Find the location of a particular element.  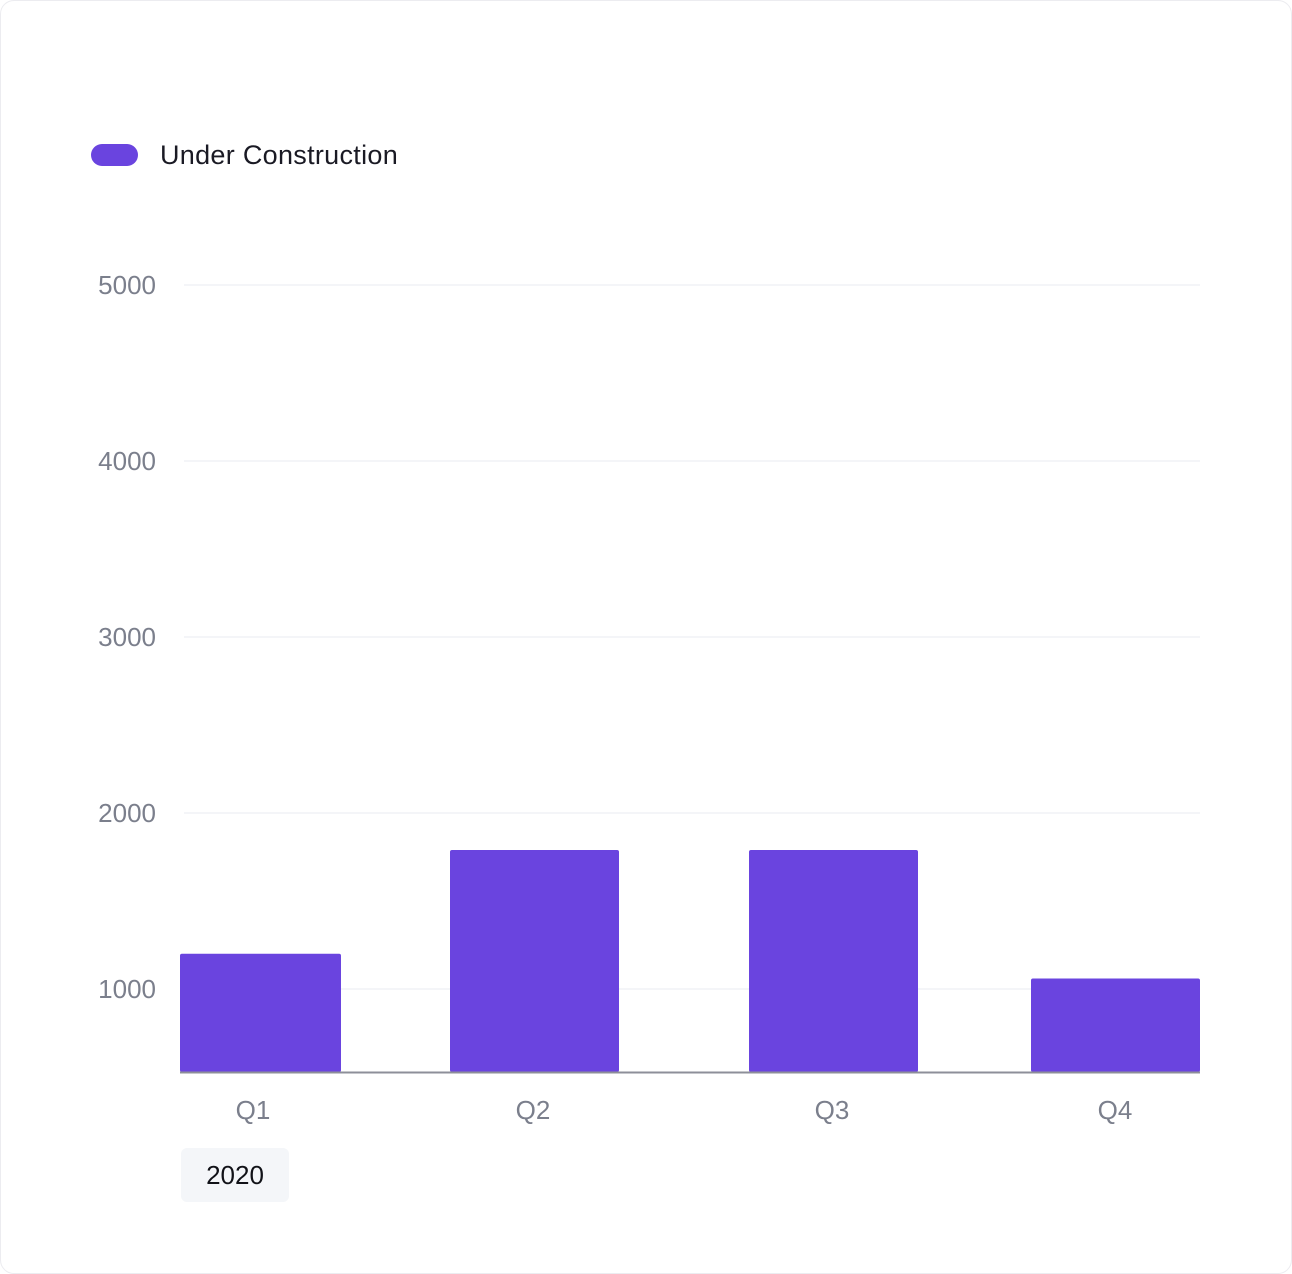

x-tick-label-q2: Q2 is located at coordinates (533, 1110).